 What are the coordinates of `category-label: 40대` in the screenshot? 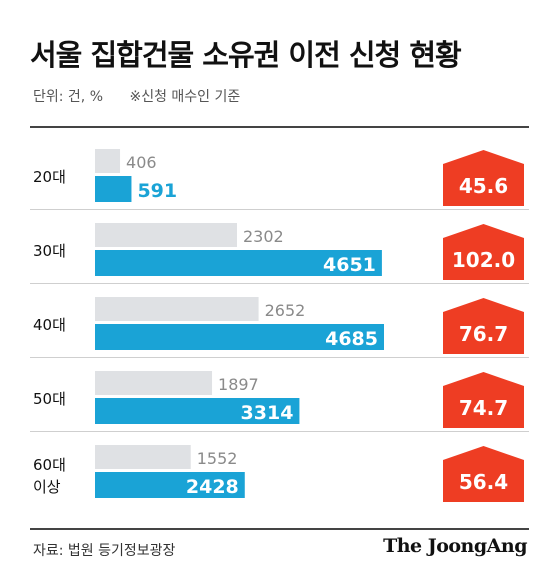 It's located at (49, 325).